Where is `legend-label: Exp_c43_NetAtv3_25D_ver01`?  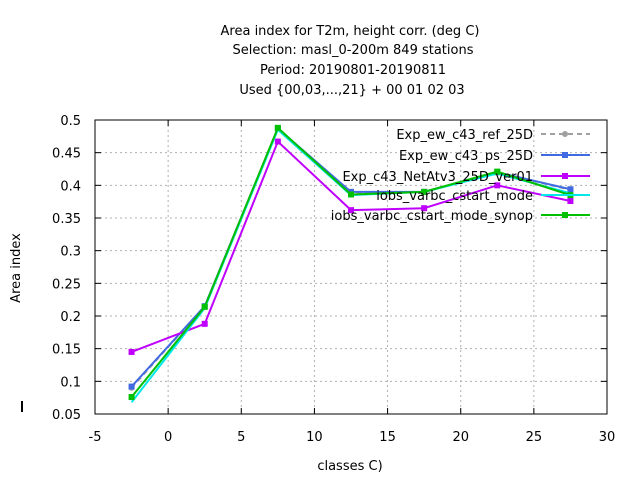 legend-label: Exp_c43_NetAtv3_25D_ver01 is located at coordinates (437, 177).